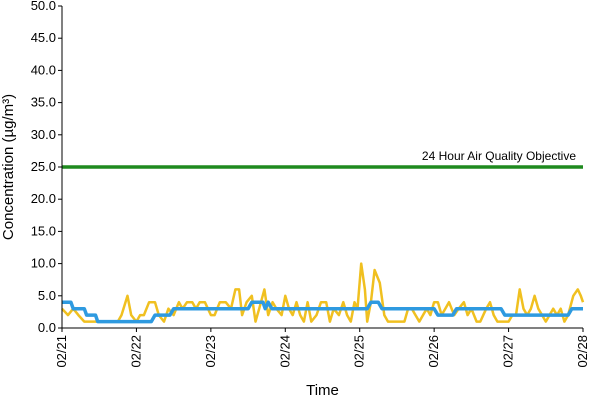 The height and width of the screenshot is (400, 600). Describe the element at coordinates (47, 327) in the screenshot. I see `y-tick-label: 0.0` at that location.